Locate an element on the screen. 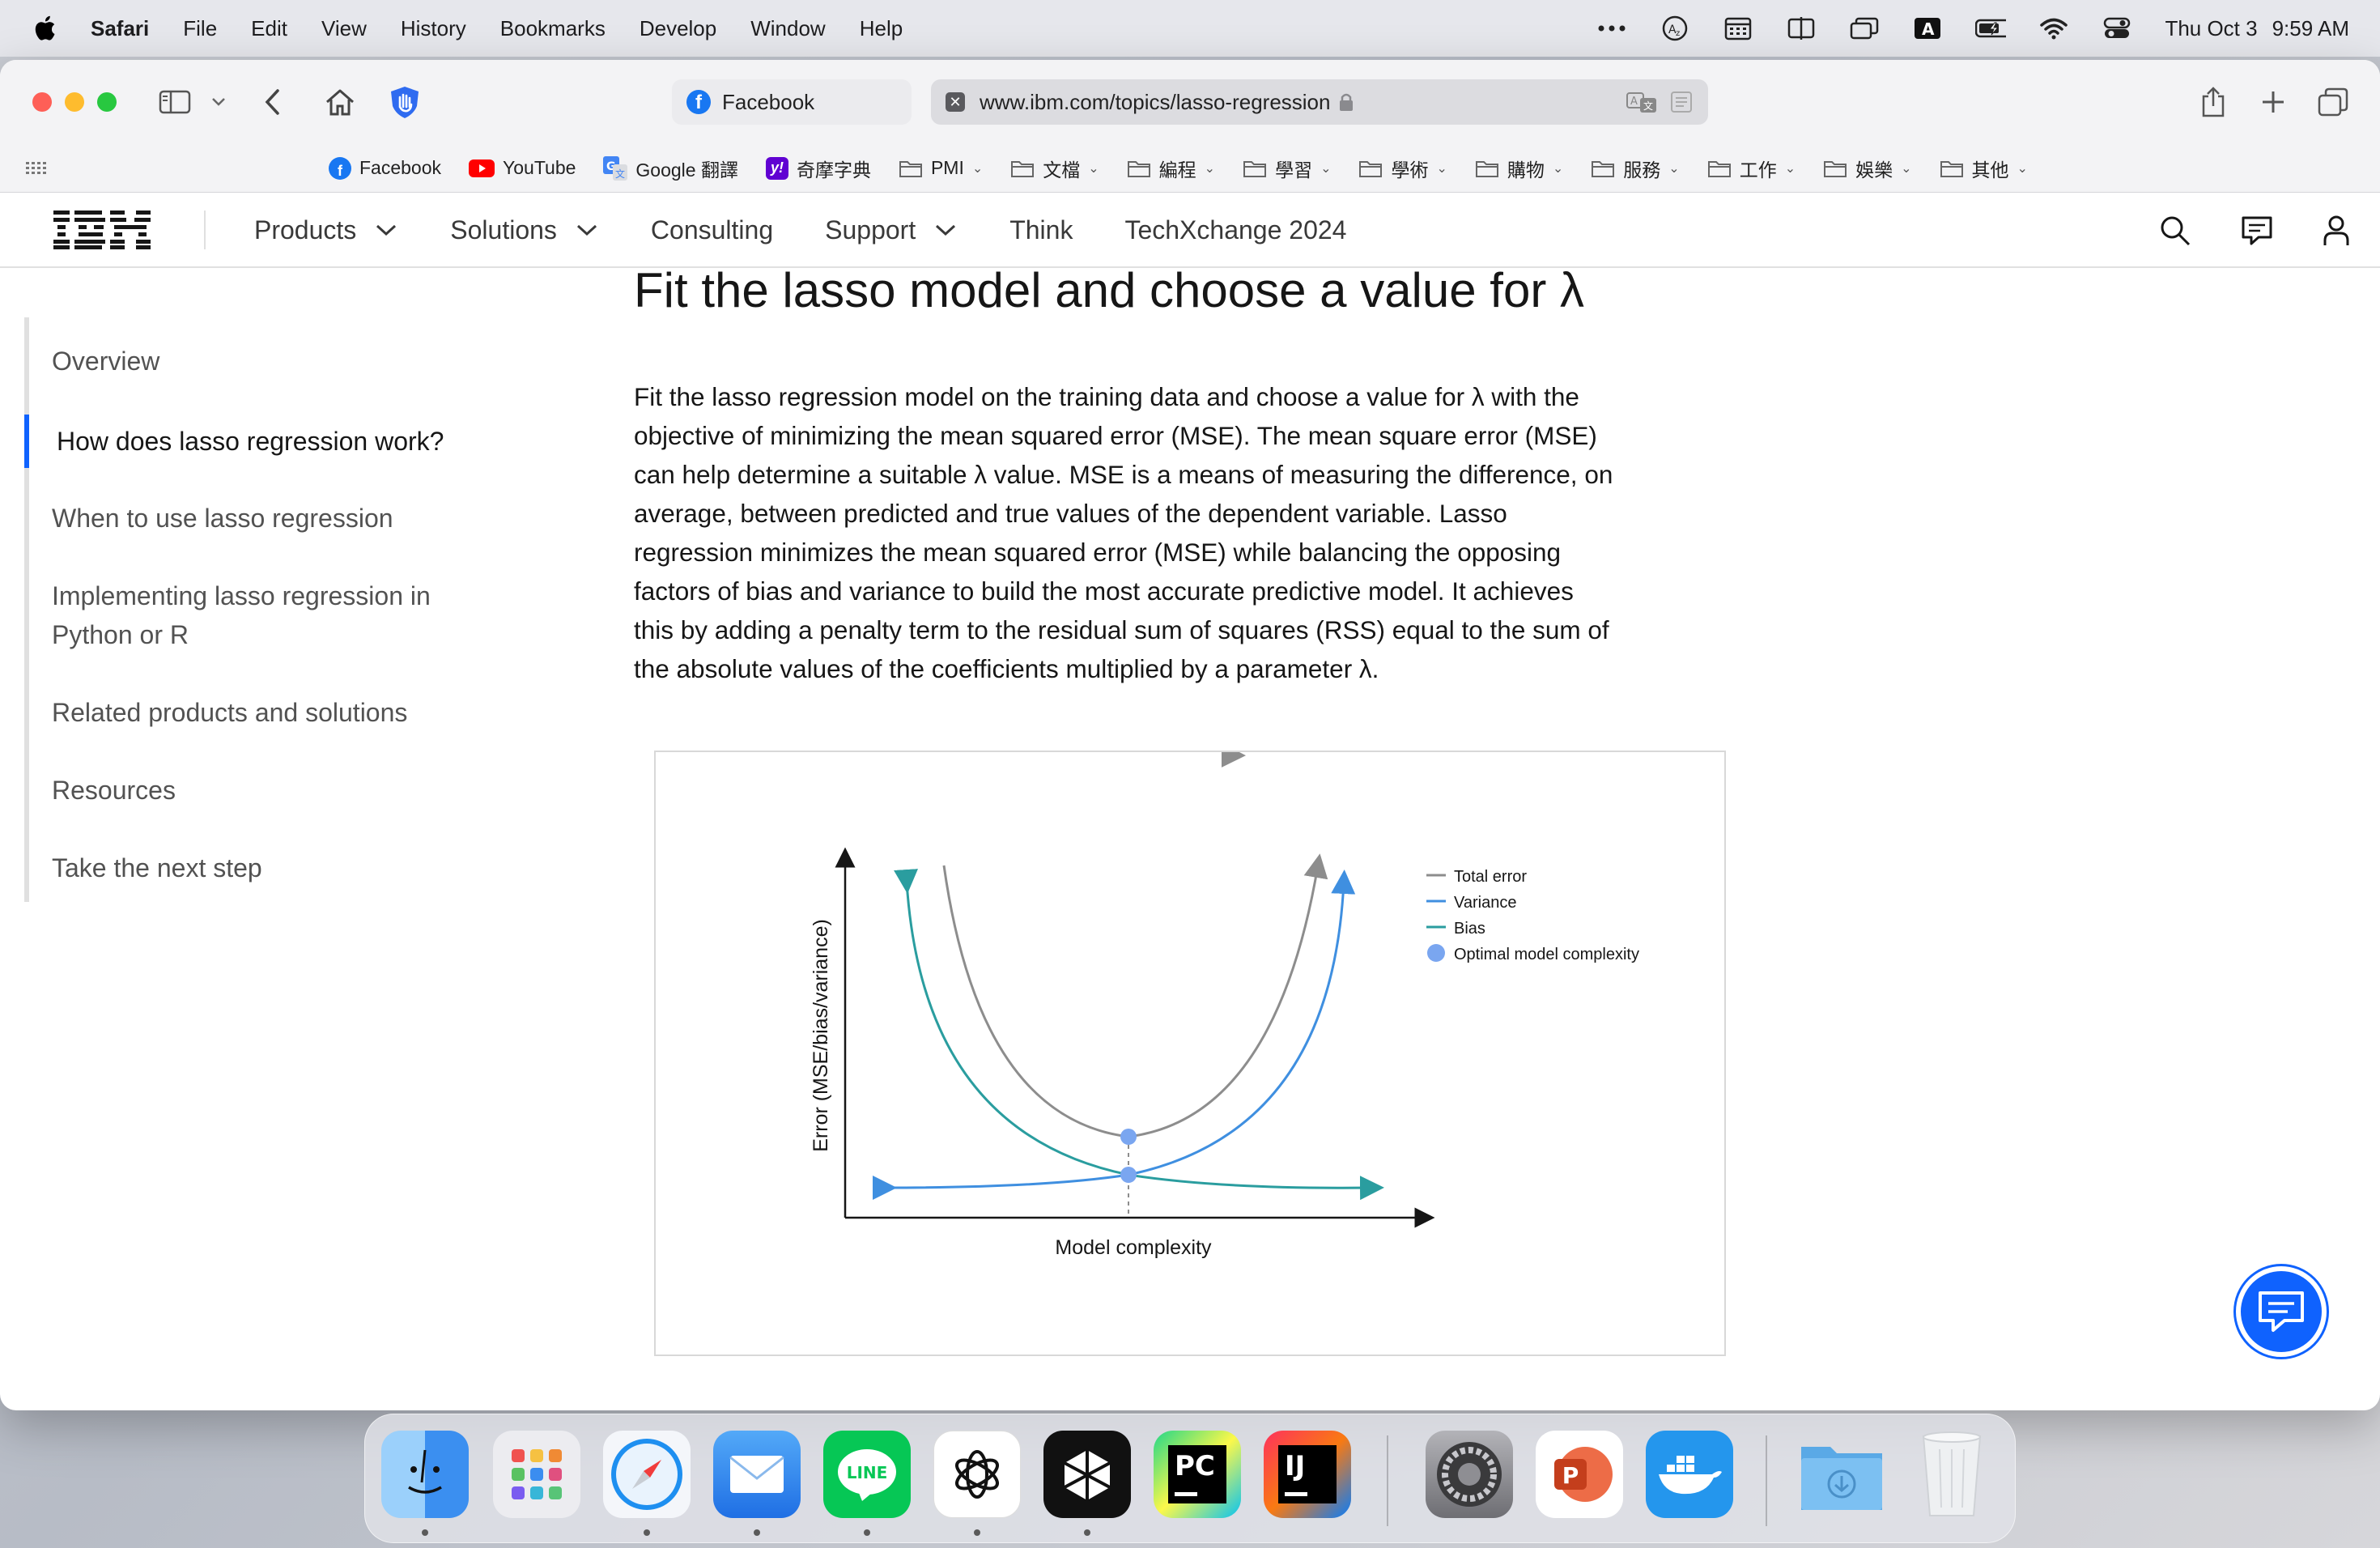 This screenshot has height=1548, width=2380. bookmark-folder-academic: 學術 ⌄ is located at coordinates (1402, 168).